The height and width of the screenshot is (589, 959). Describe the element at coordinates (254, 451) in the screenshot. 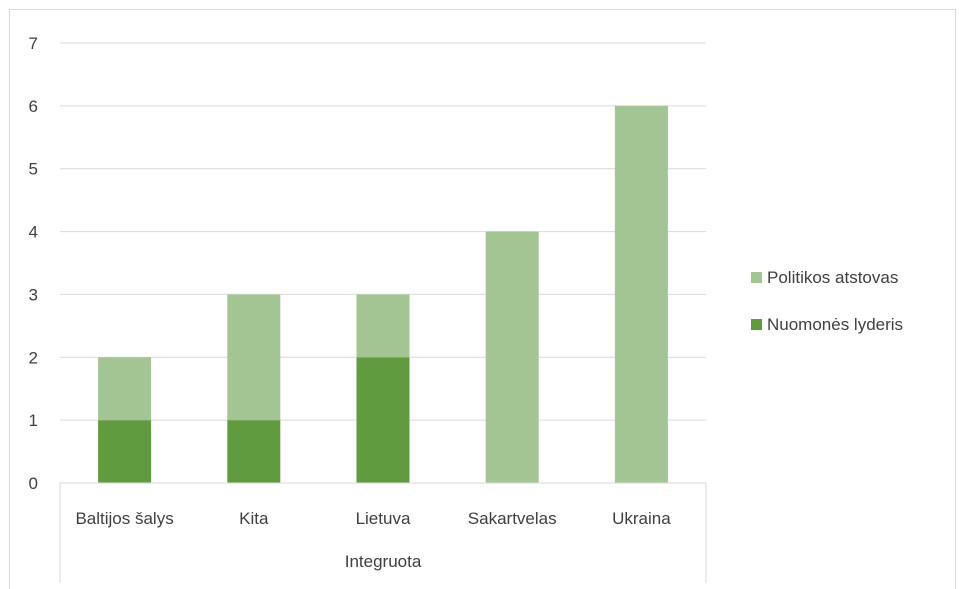

I see `bar-kita-nuomones-lyderis` at that location.